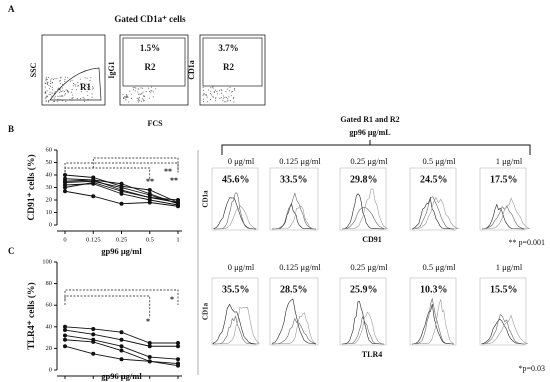 This screenshot has height=382, width=550. What do you see at coordinates (531, 368) in the screenshot?
I see `p-value: *p=0.03` at bounding box center [531, 368].